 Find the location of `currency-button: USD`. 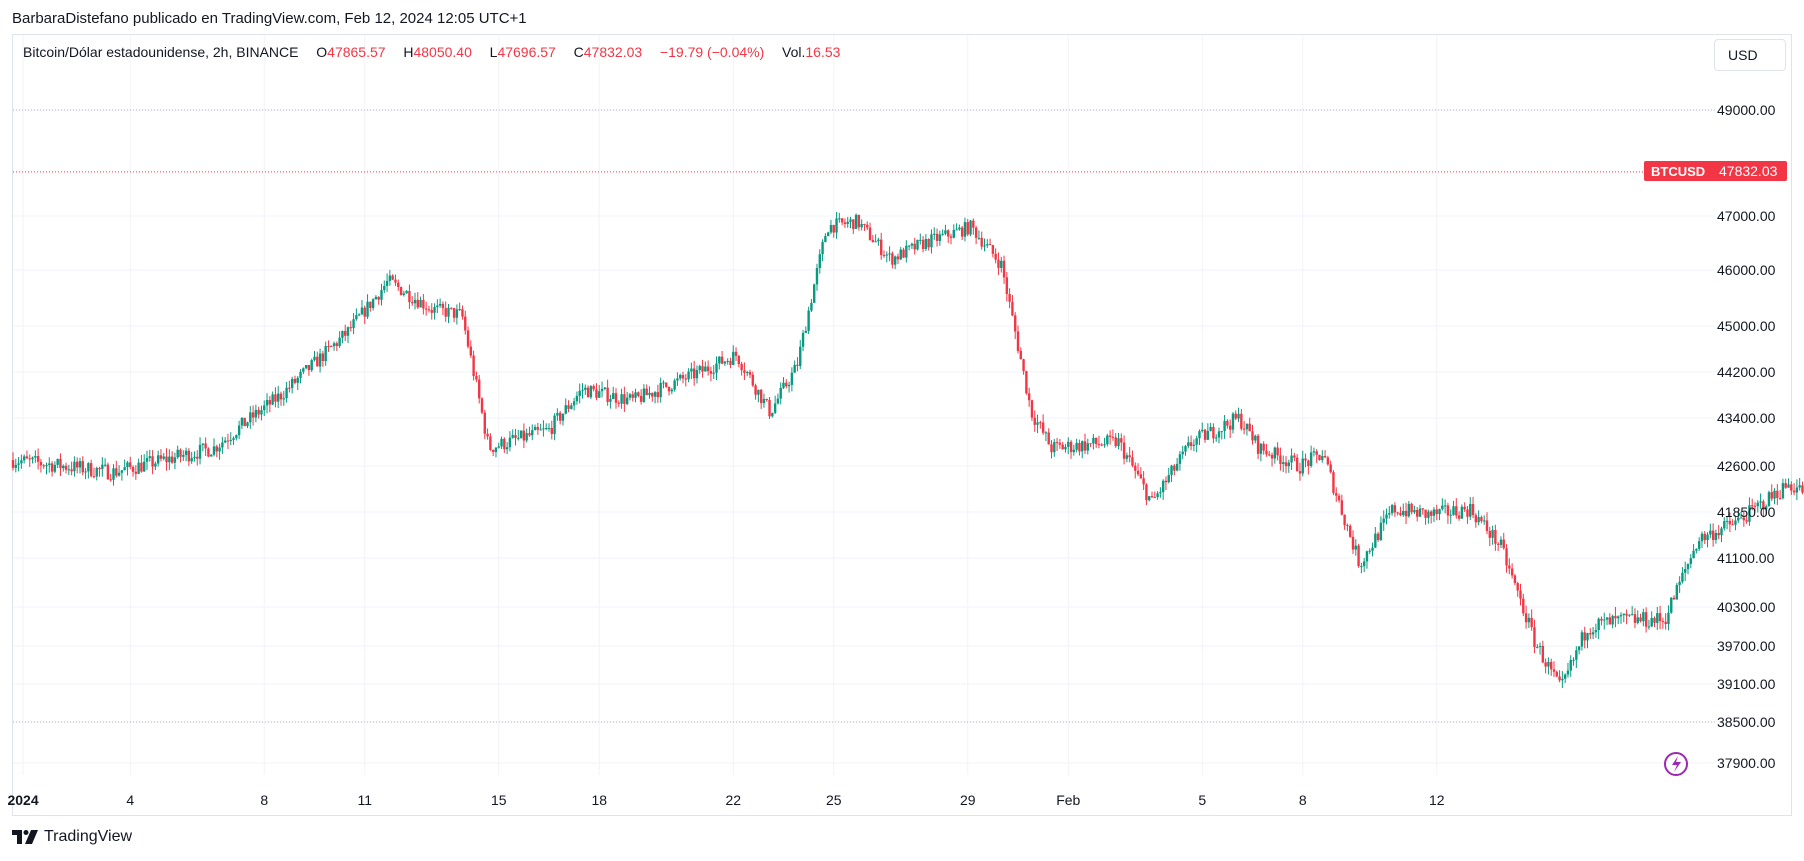

currency-button: USD is located at coordinates (1750, 55).